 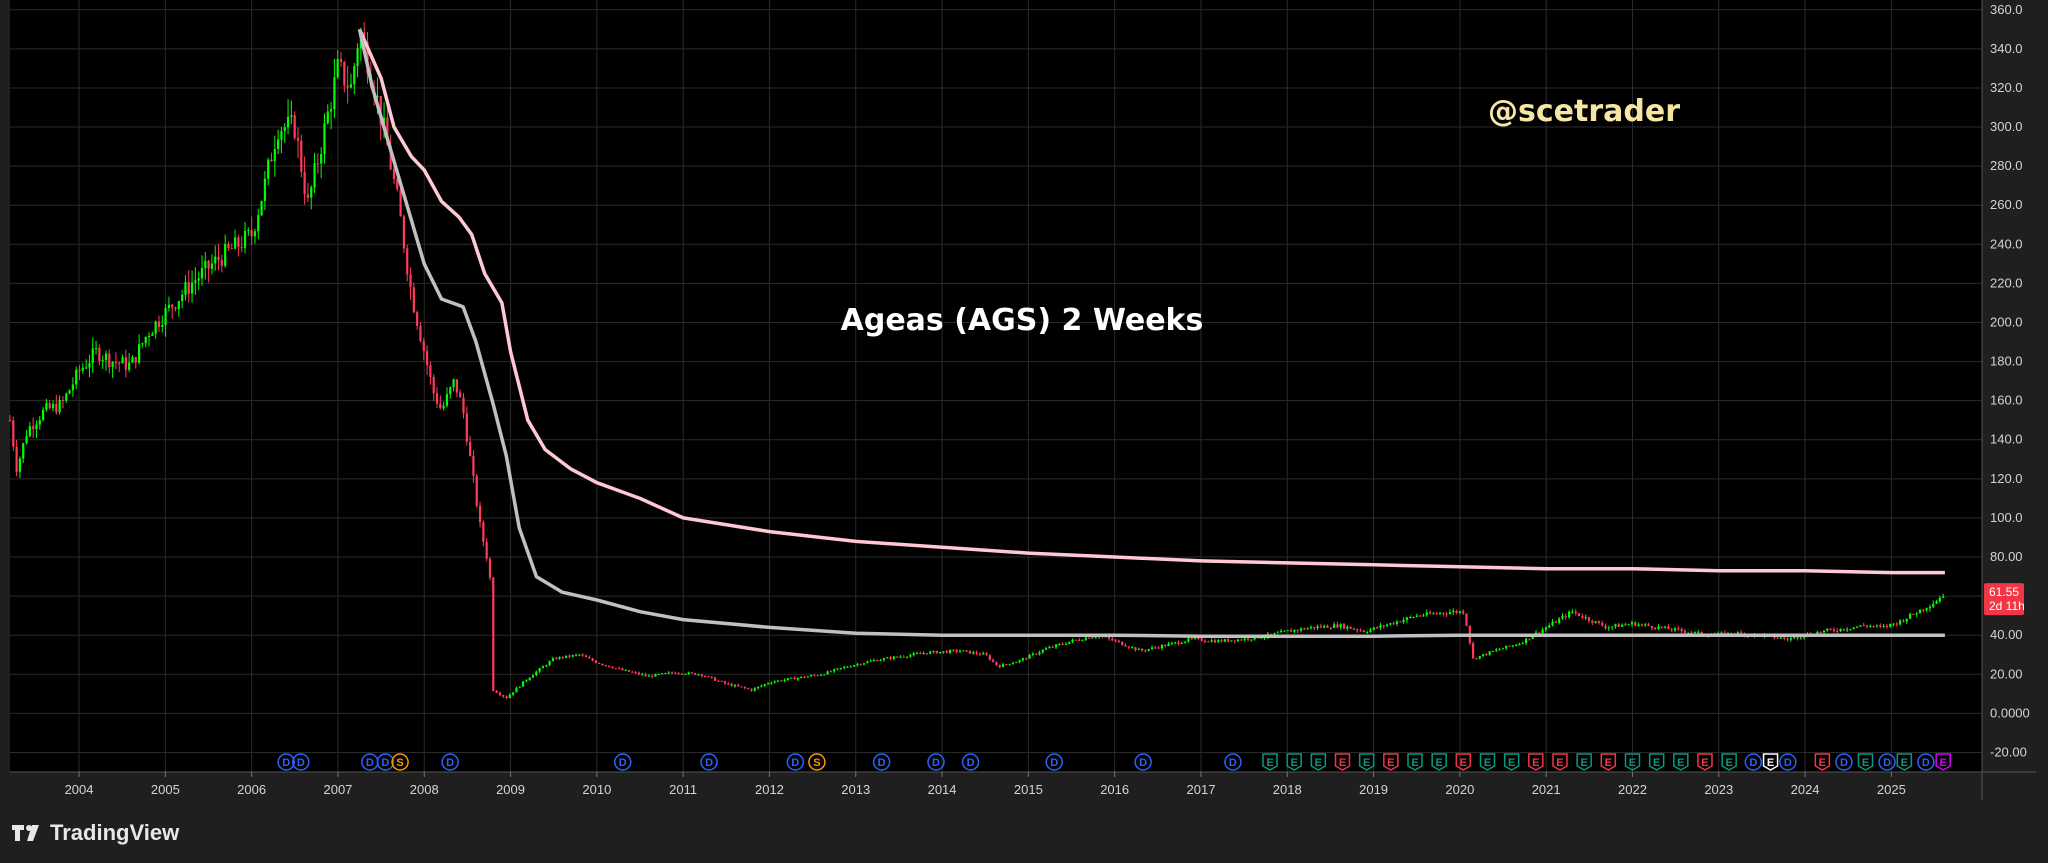 What do you see at coordinates (95, 833) in the screenshot?
I see `tradingview-logo: TradingView` at bounding box center [95, 833].